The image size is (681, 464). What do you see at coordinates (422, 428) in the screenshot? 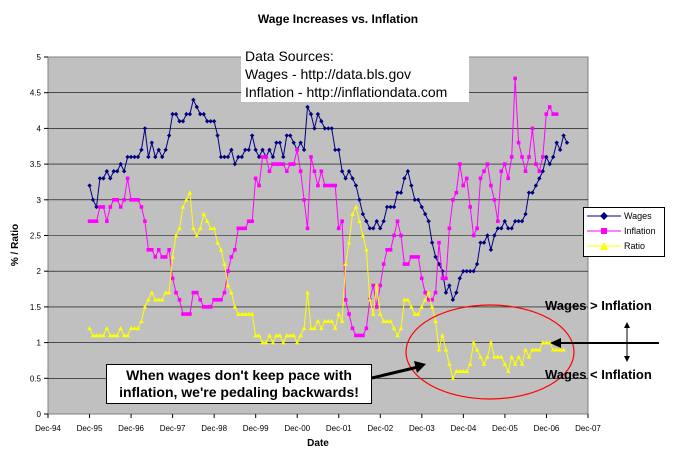
I see `x-tick-label: Dec-03` at bounding box center [422, 428].